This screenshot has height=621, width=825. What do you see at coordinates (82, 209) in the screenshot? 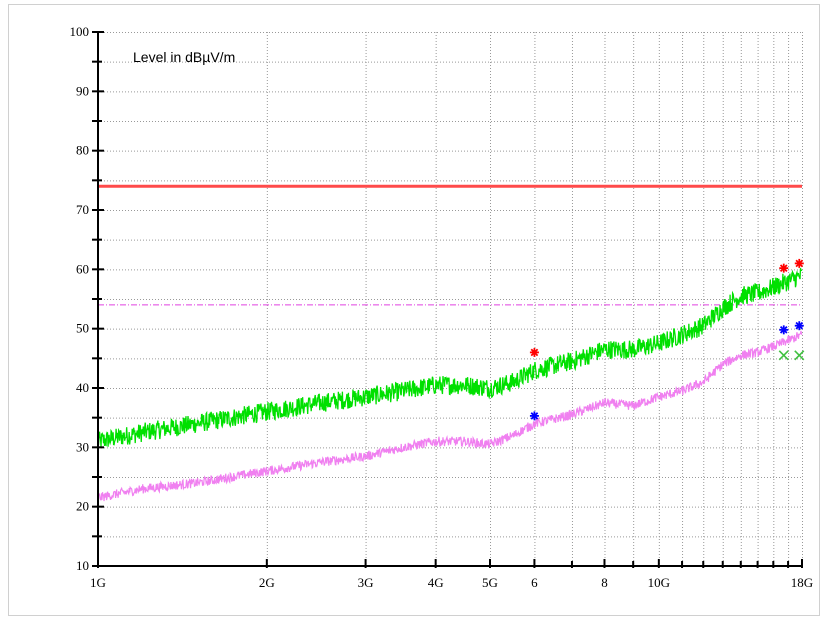
I see `y-tick-label: 70` at bounding box center [82, 209].